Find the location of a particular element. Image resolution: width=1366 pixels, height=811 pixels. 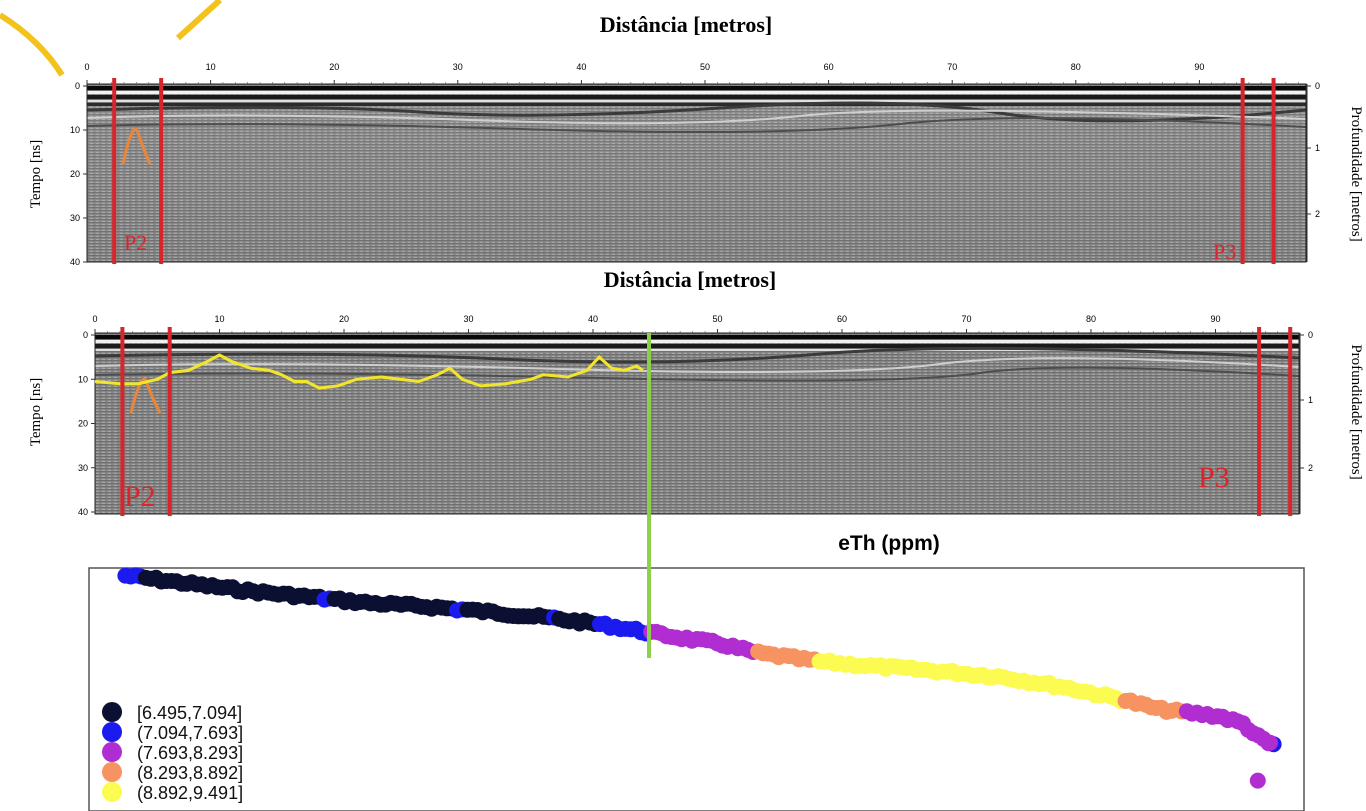

chart-title: eTh (ppm) is located at coordinates (888, 543).